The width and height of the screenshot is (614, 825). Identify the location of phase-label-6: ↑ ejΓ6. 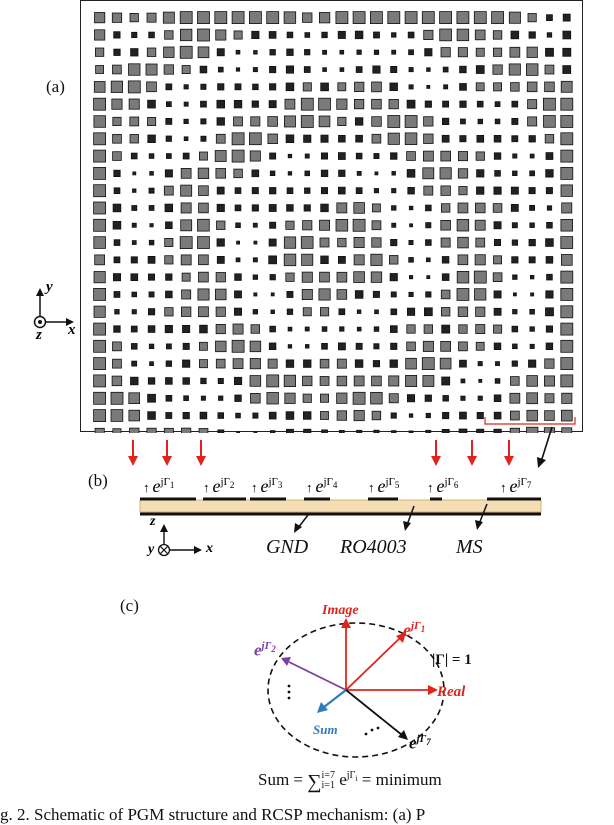
(443, 486).